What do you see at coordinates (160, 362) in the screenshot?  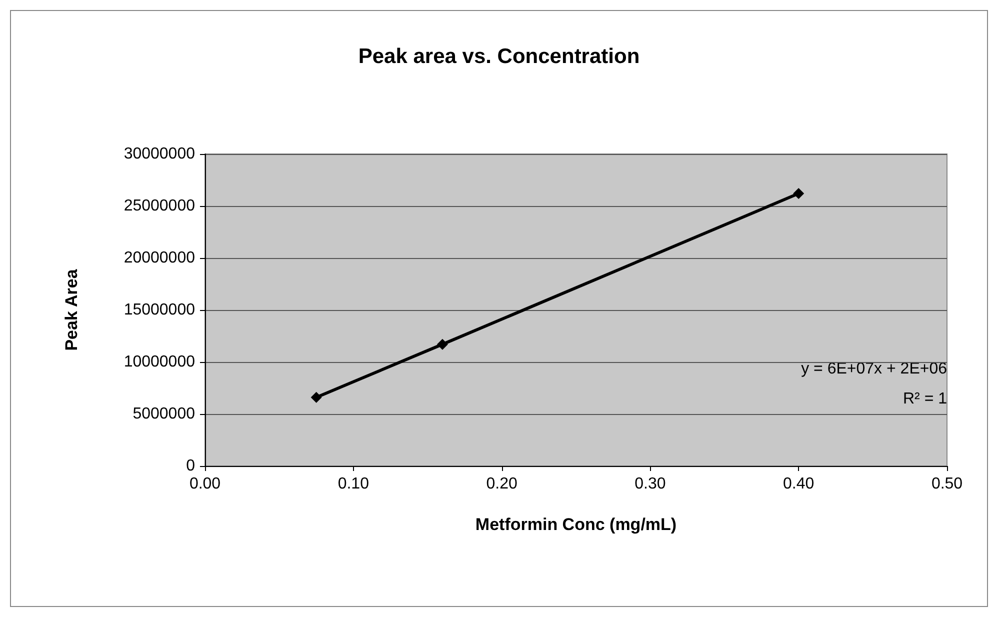 I see `y-tick-label: 10000000` at bounding box center [160, 362].